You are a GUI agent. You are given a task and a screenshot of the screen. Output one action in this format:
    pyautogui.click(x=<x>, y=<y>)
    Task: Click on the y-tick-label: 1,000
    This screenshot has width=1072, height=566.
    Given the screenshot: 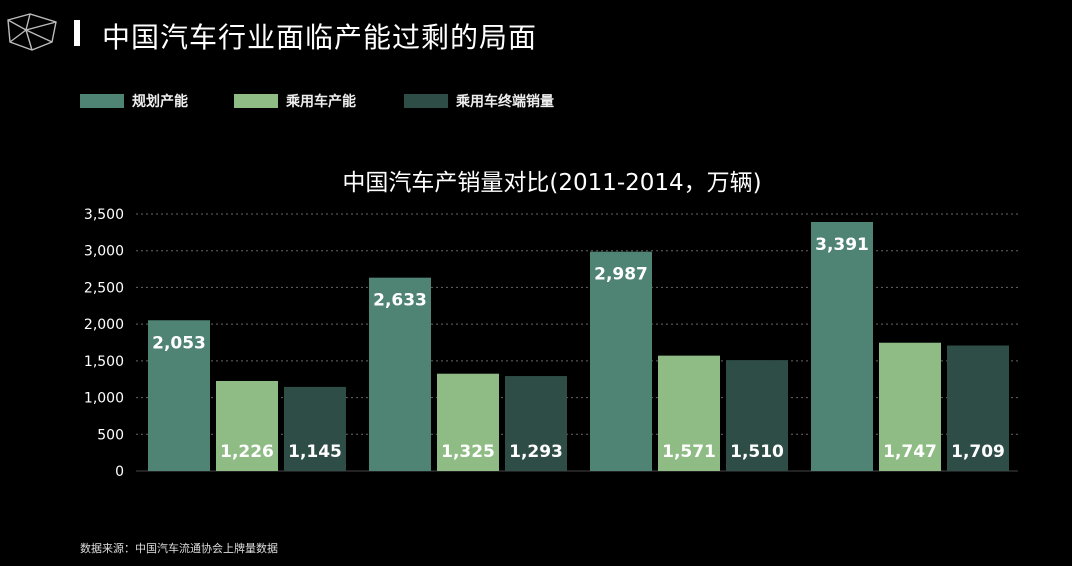 What is the action you would take?
    pyautogui.click(x=104, y=399)
    